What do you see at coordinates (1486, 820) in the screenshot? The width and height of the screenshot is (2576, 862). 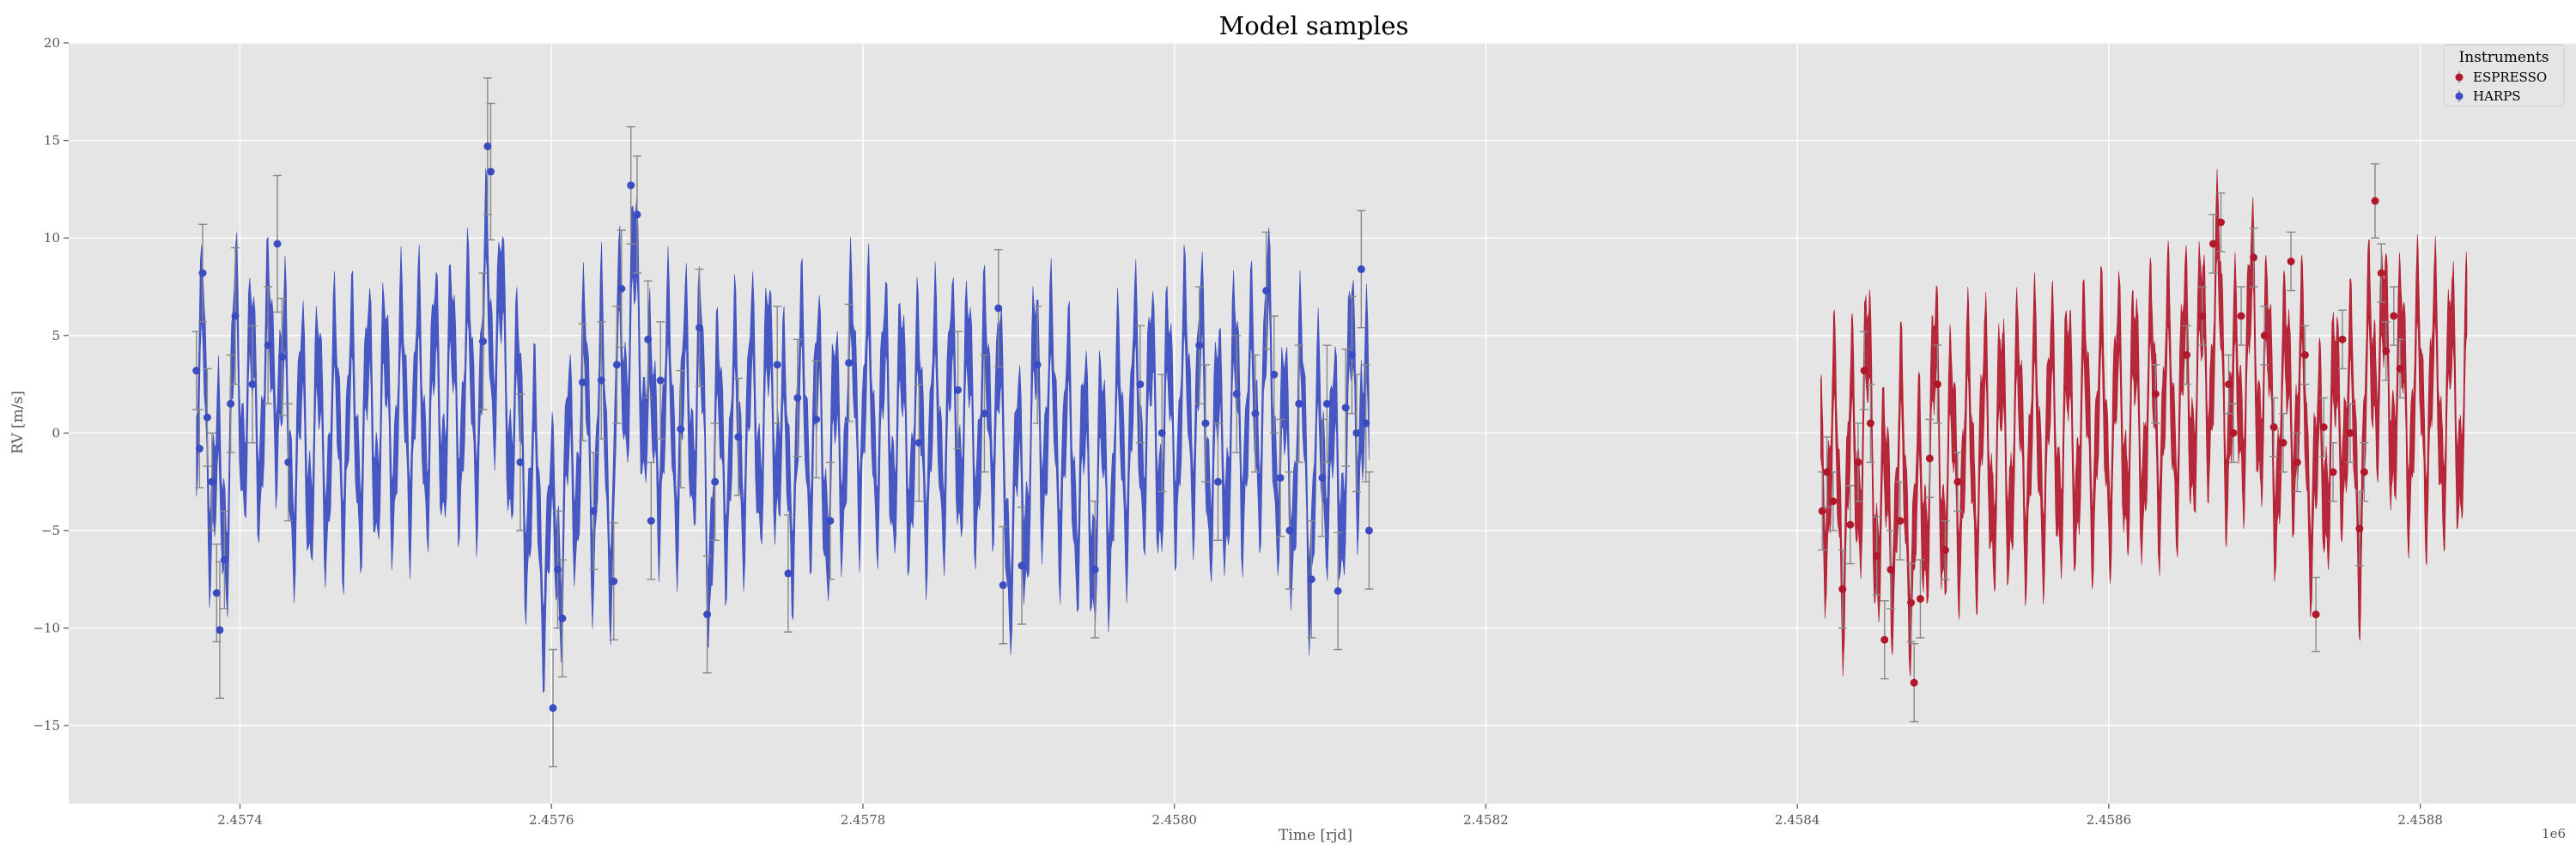 I see `x-tick-label: 2.4582` at bounding box center [1486, 820].